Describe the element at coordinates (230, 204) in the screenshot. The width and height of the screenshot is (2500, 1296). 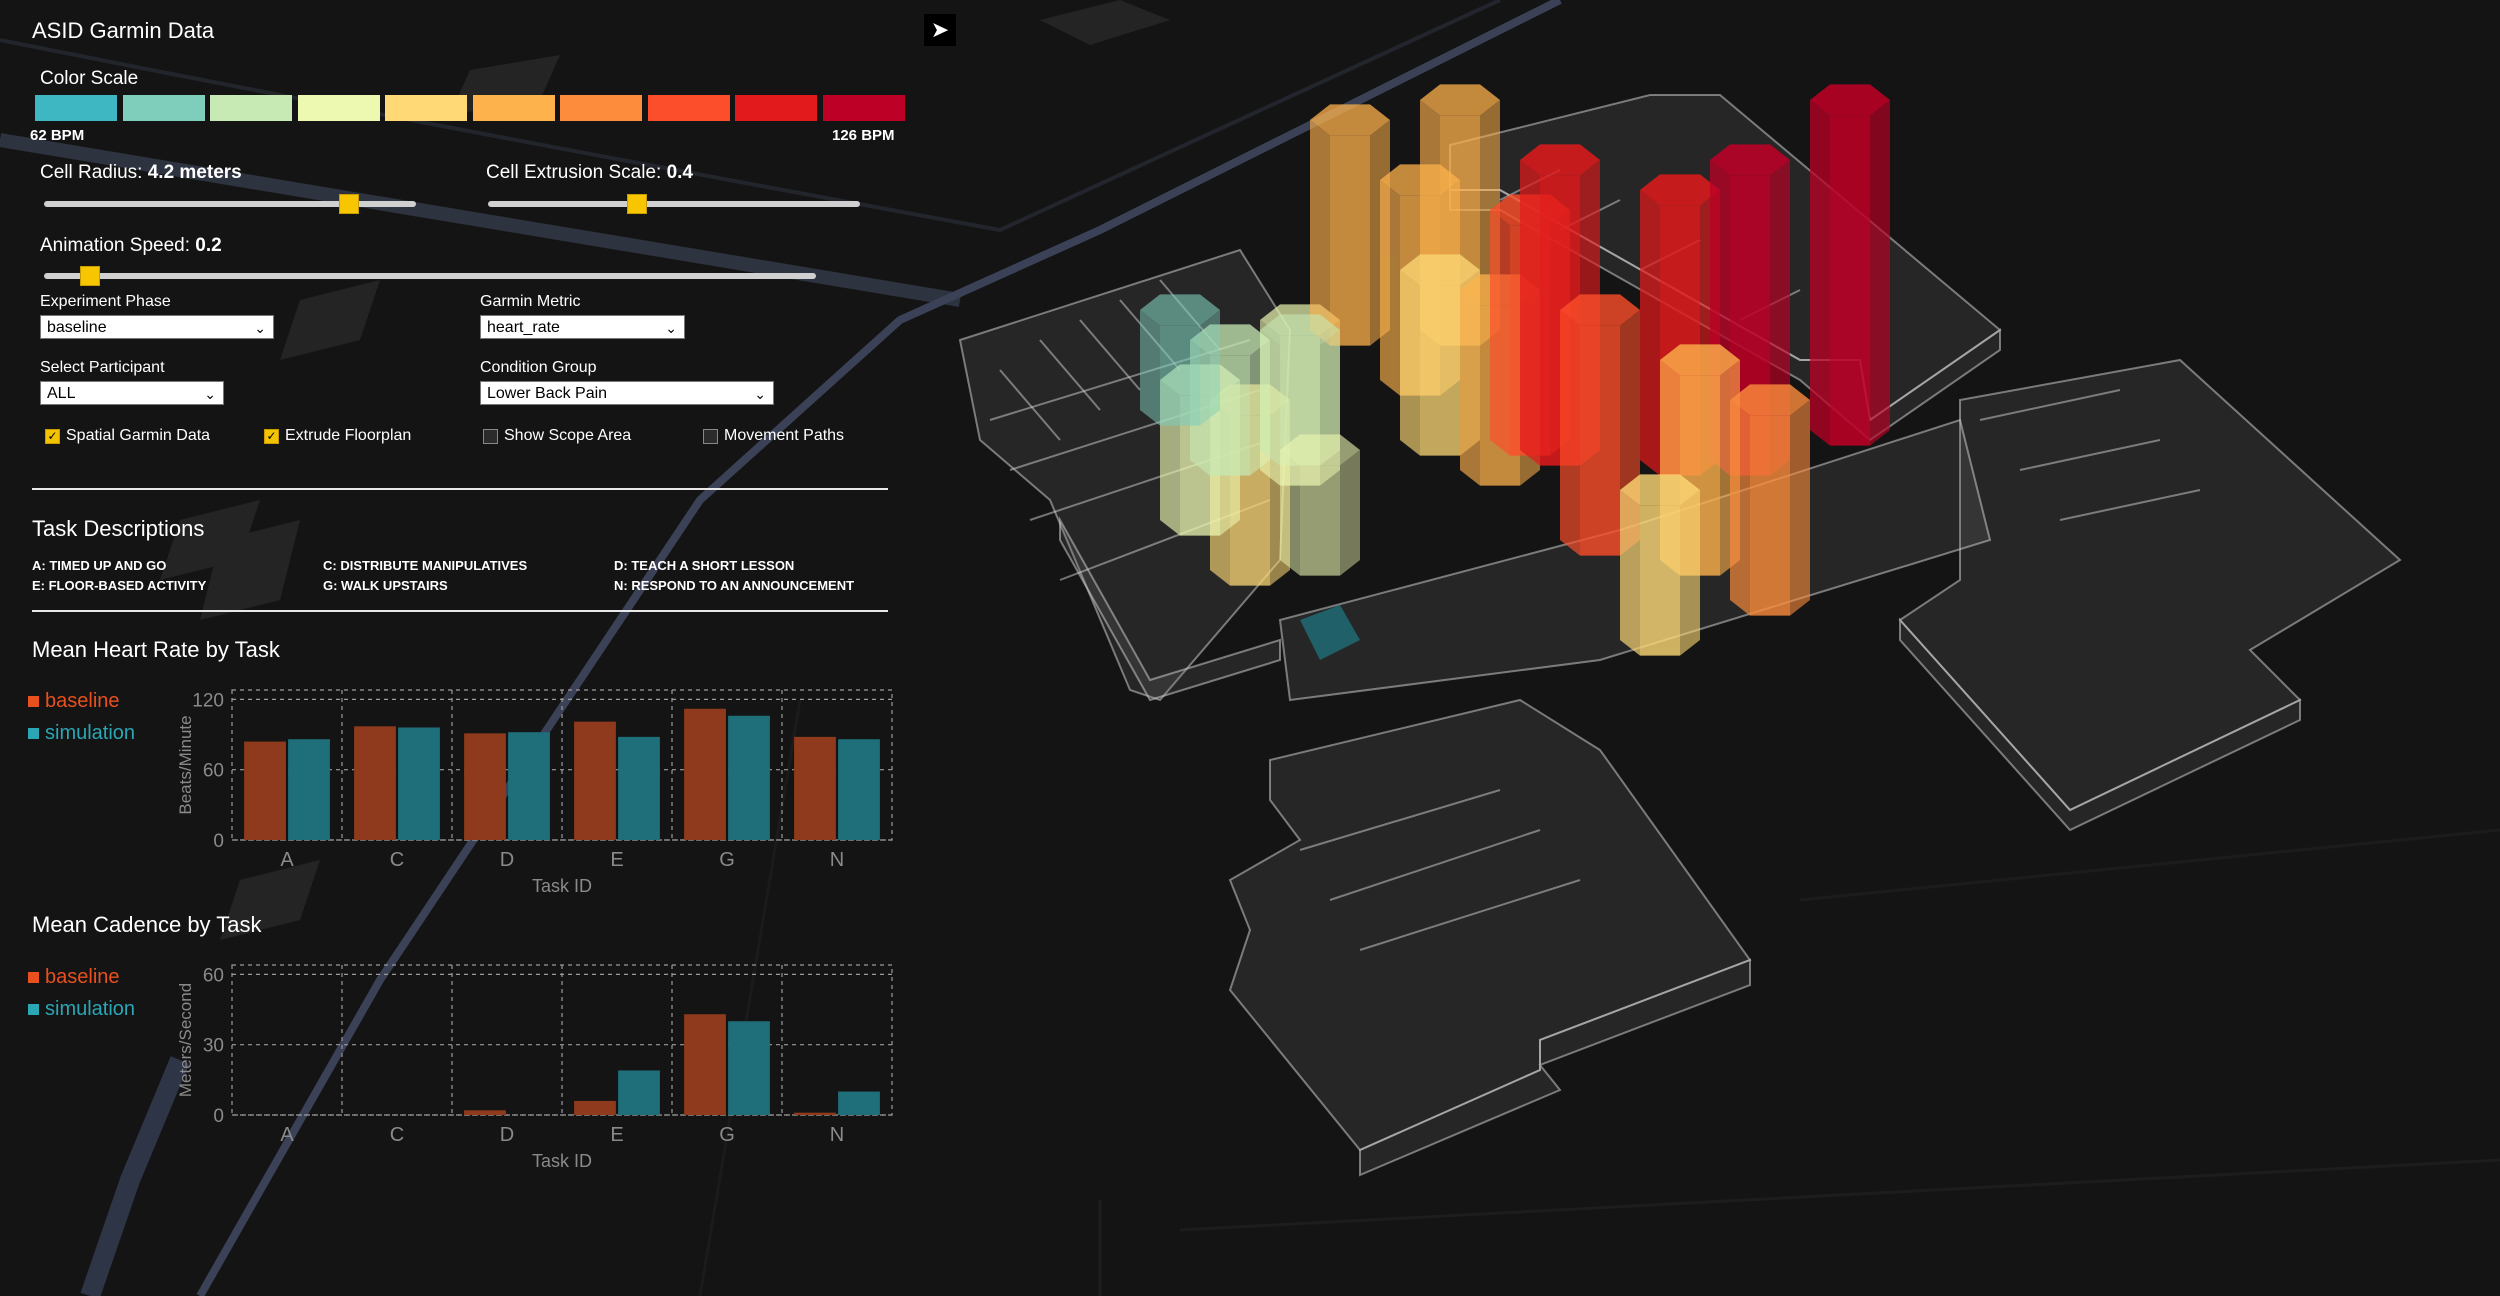
I see `cell-radius-track` at that location.